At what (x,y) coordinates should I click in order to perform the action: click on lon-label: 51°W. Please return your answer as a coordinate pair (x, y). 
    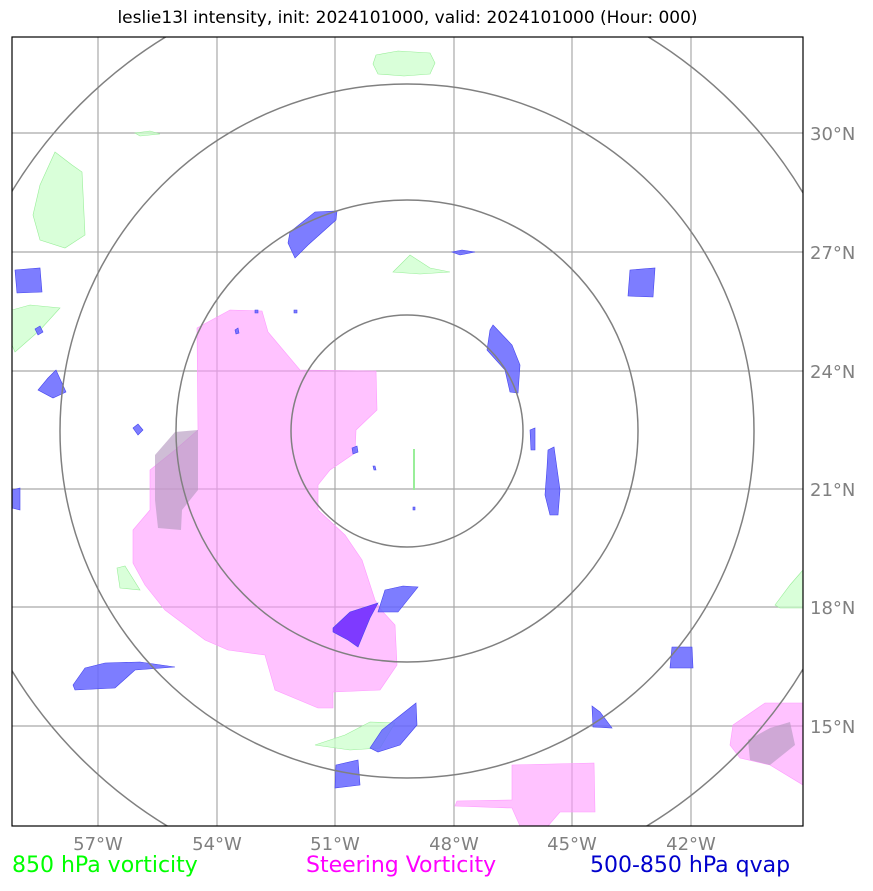
    Looking at the image, I should click on (335, 844).